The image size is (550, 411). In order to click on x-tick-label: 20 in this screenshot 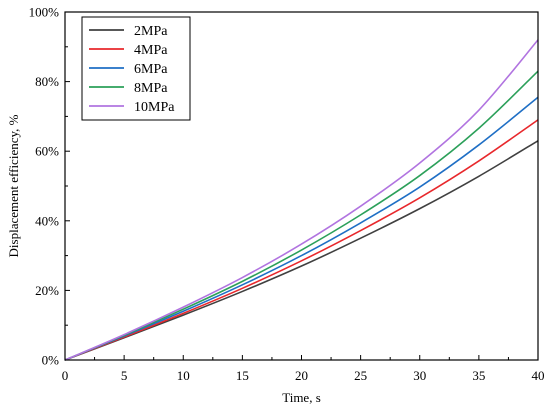, I will do `click(301, 375)`.